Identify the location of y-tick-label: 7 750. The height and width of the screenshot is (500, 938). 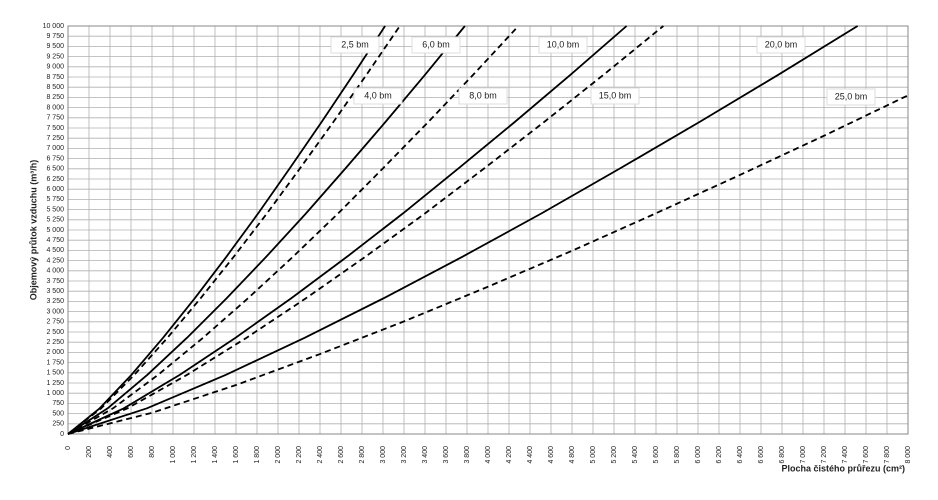
(55, 118).